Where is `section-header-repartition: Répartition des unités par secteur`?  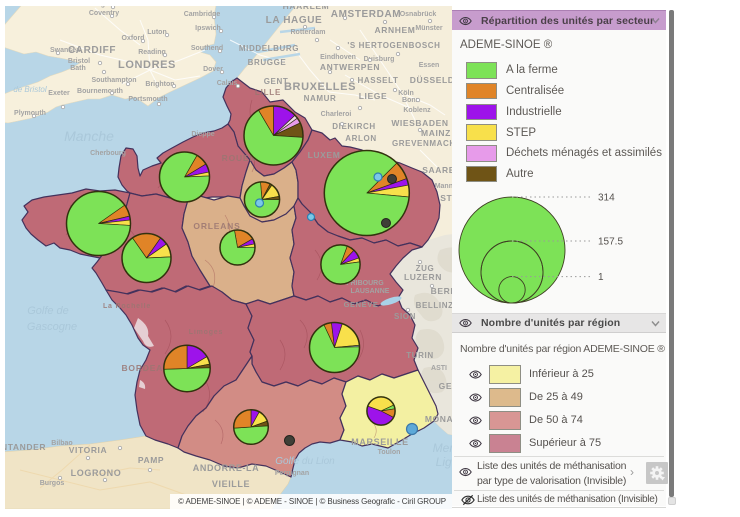
section-header-repartition: Répartition des unités par secteur is located at coordinates (559, 20).